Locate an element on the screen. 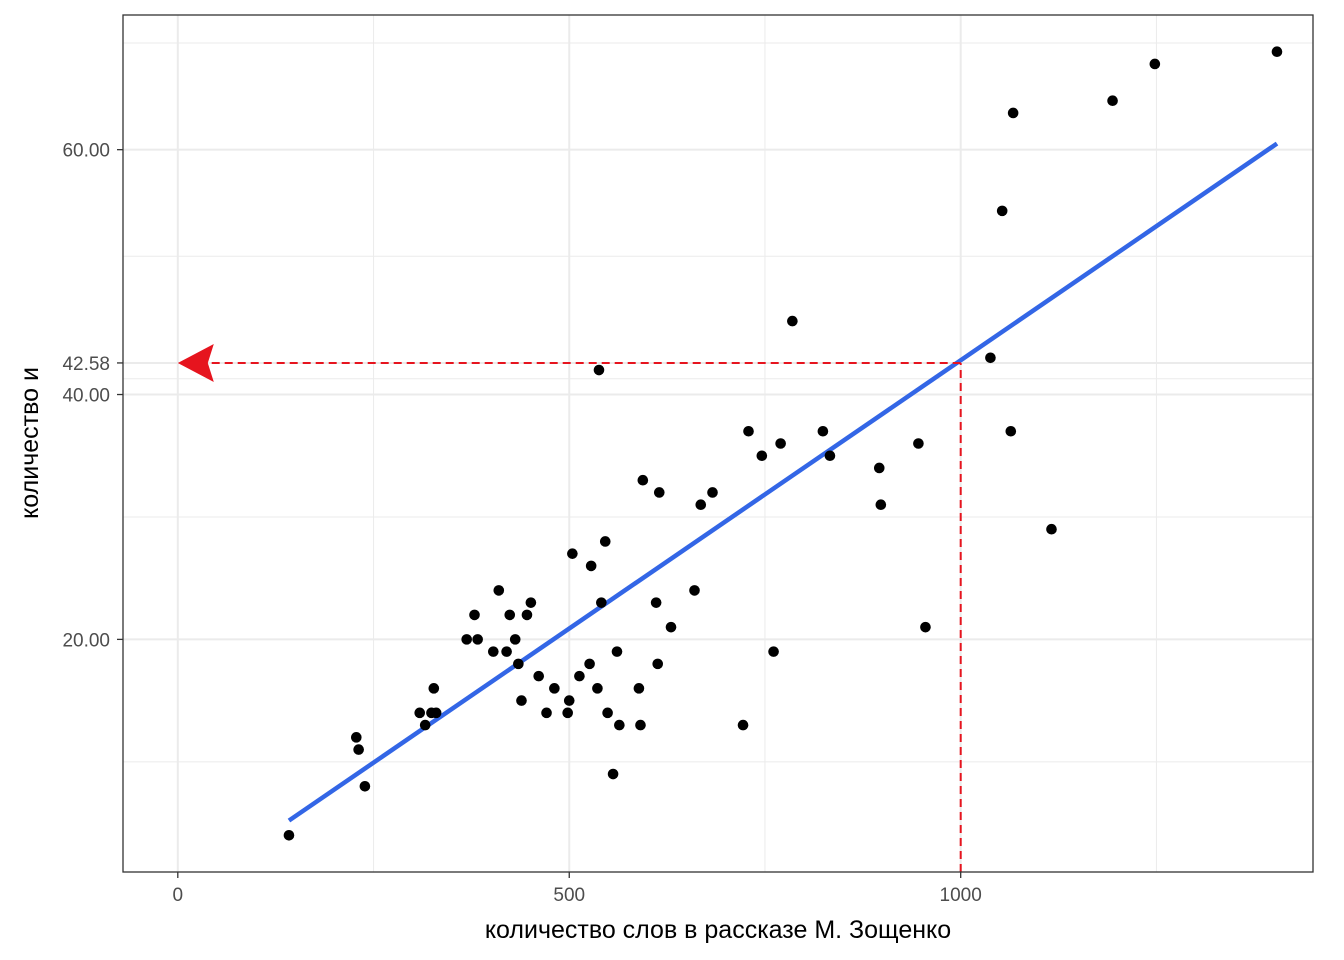  y-axis-title: количество и is located at coordinates (30, 443).